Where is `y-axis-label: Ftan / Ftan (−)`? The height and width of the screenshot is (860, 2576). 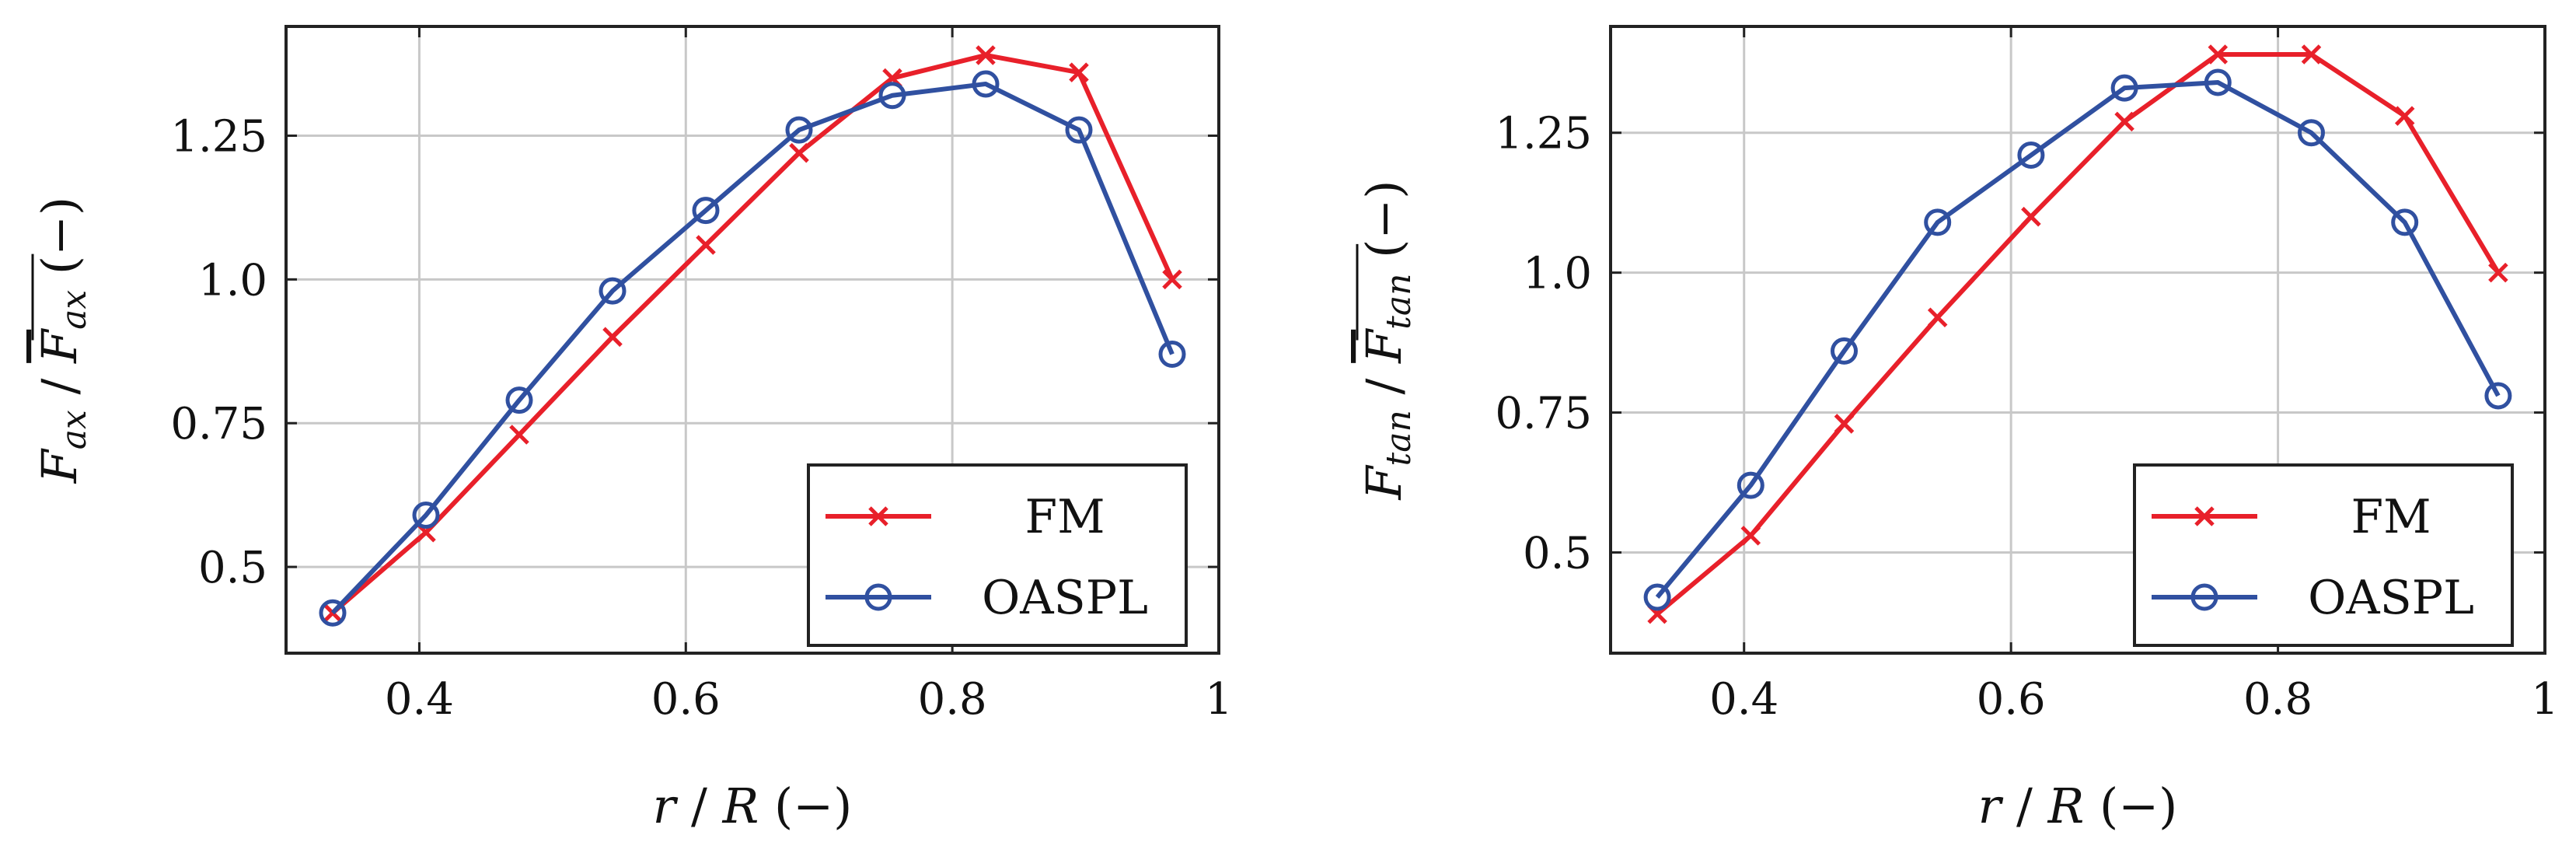
y-axis-label: Ftan / Ftan (−) is located at coordinates (1387, 340).